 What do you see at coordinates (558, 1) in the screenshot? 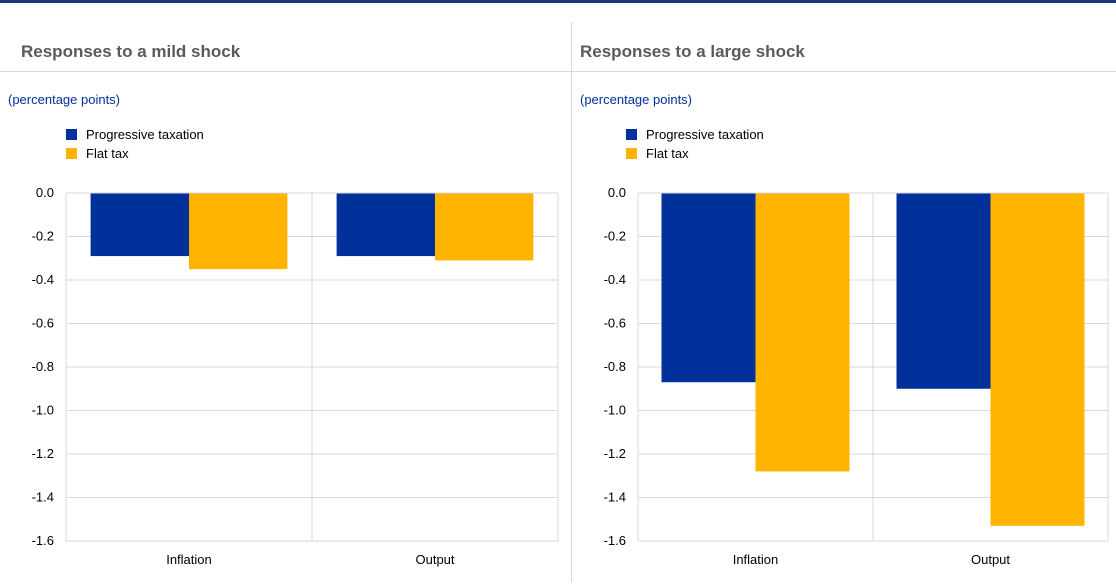
I see `top-rule` at bounding box center [558, 1].